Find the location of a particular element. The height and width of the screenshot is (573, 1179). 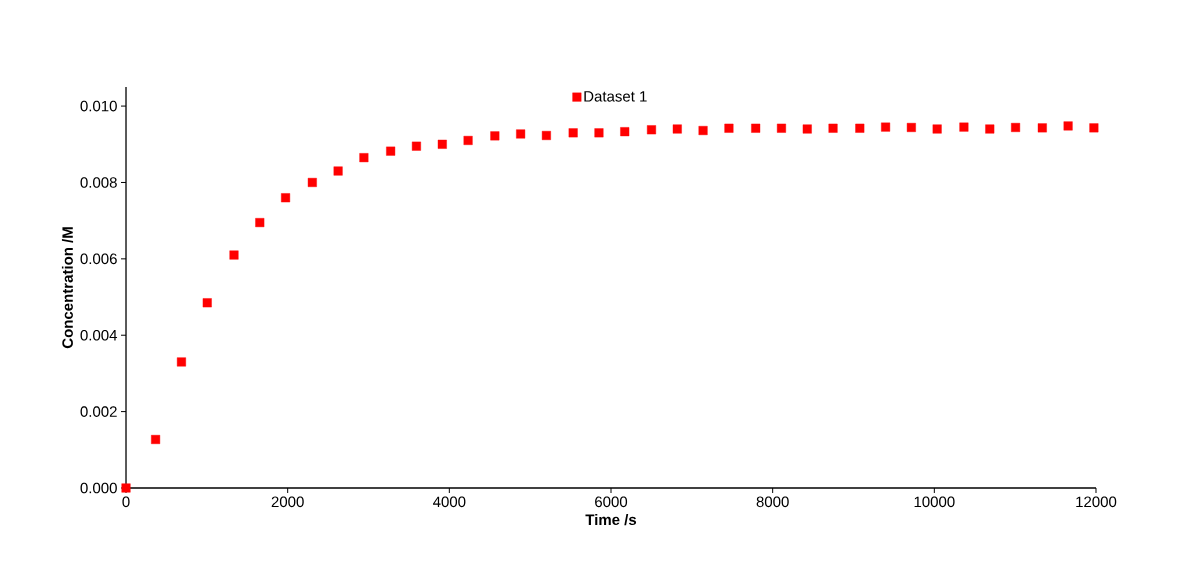

x-tick-label: 12000 is located at coordinates (1096, 502).